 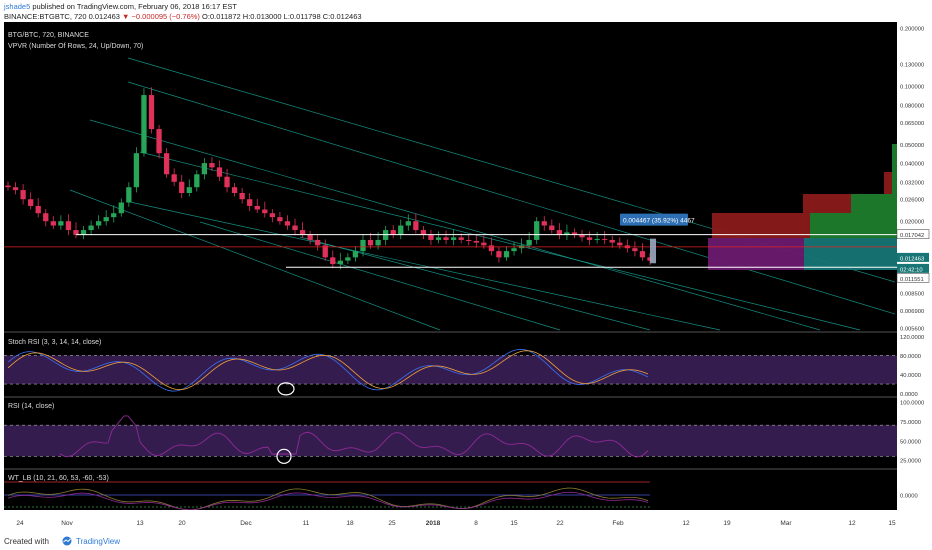 What do you see at coordinates (912, 223) in the screenshot?
I see `price-tick-label: 0.020000` at bounding box center [912, 223].